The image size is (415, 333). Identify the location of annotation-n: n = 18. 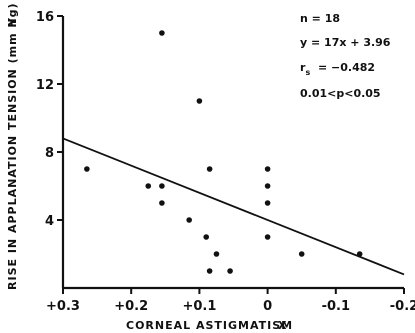
(320, 18).